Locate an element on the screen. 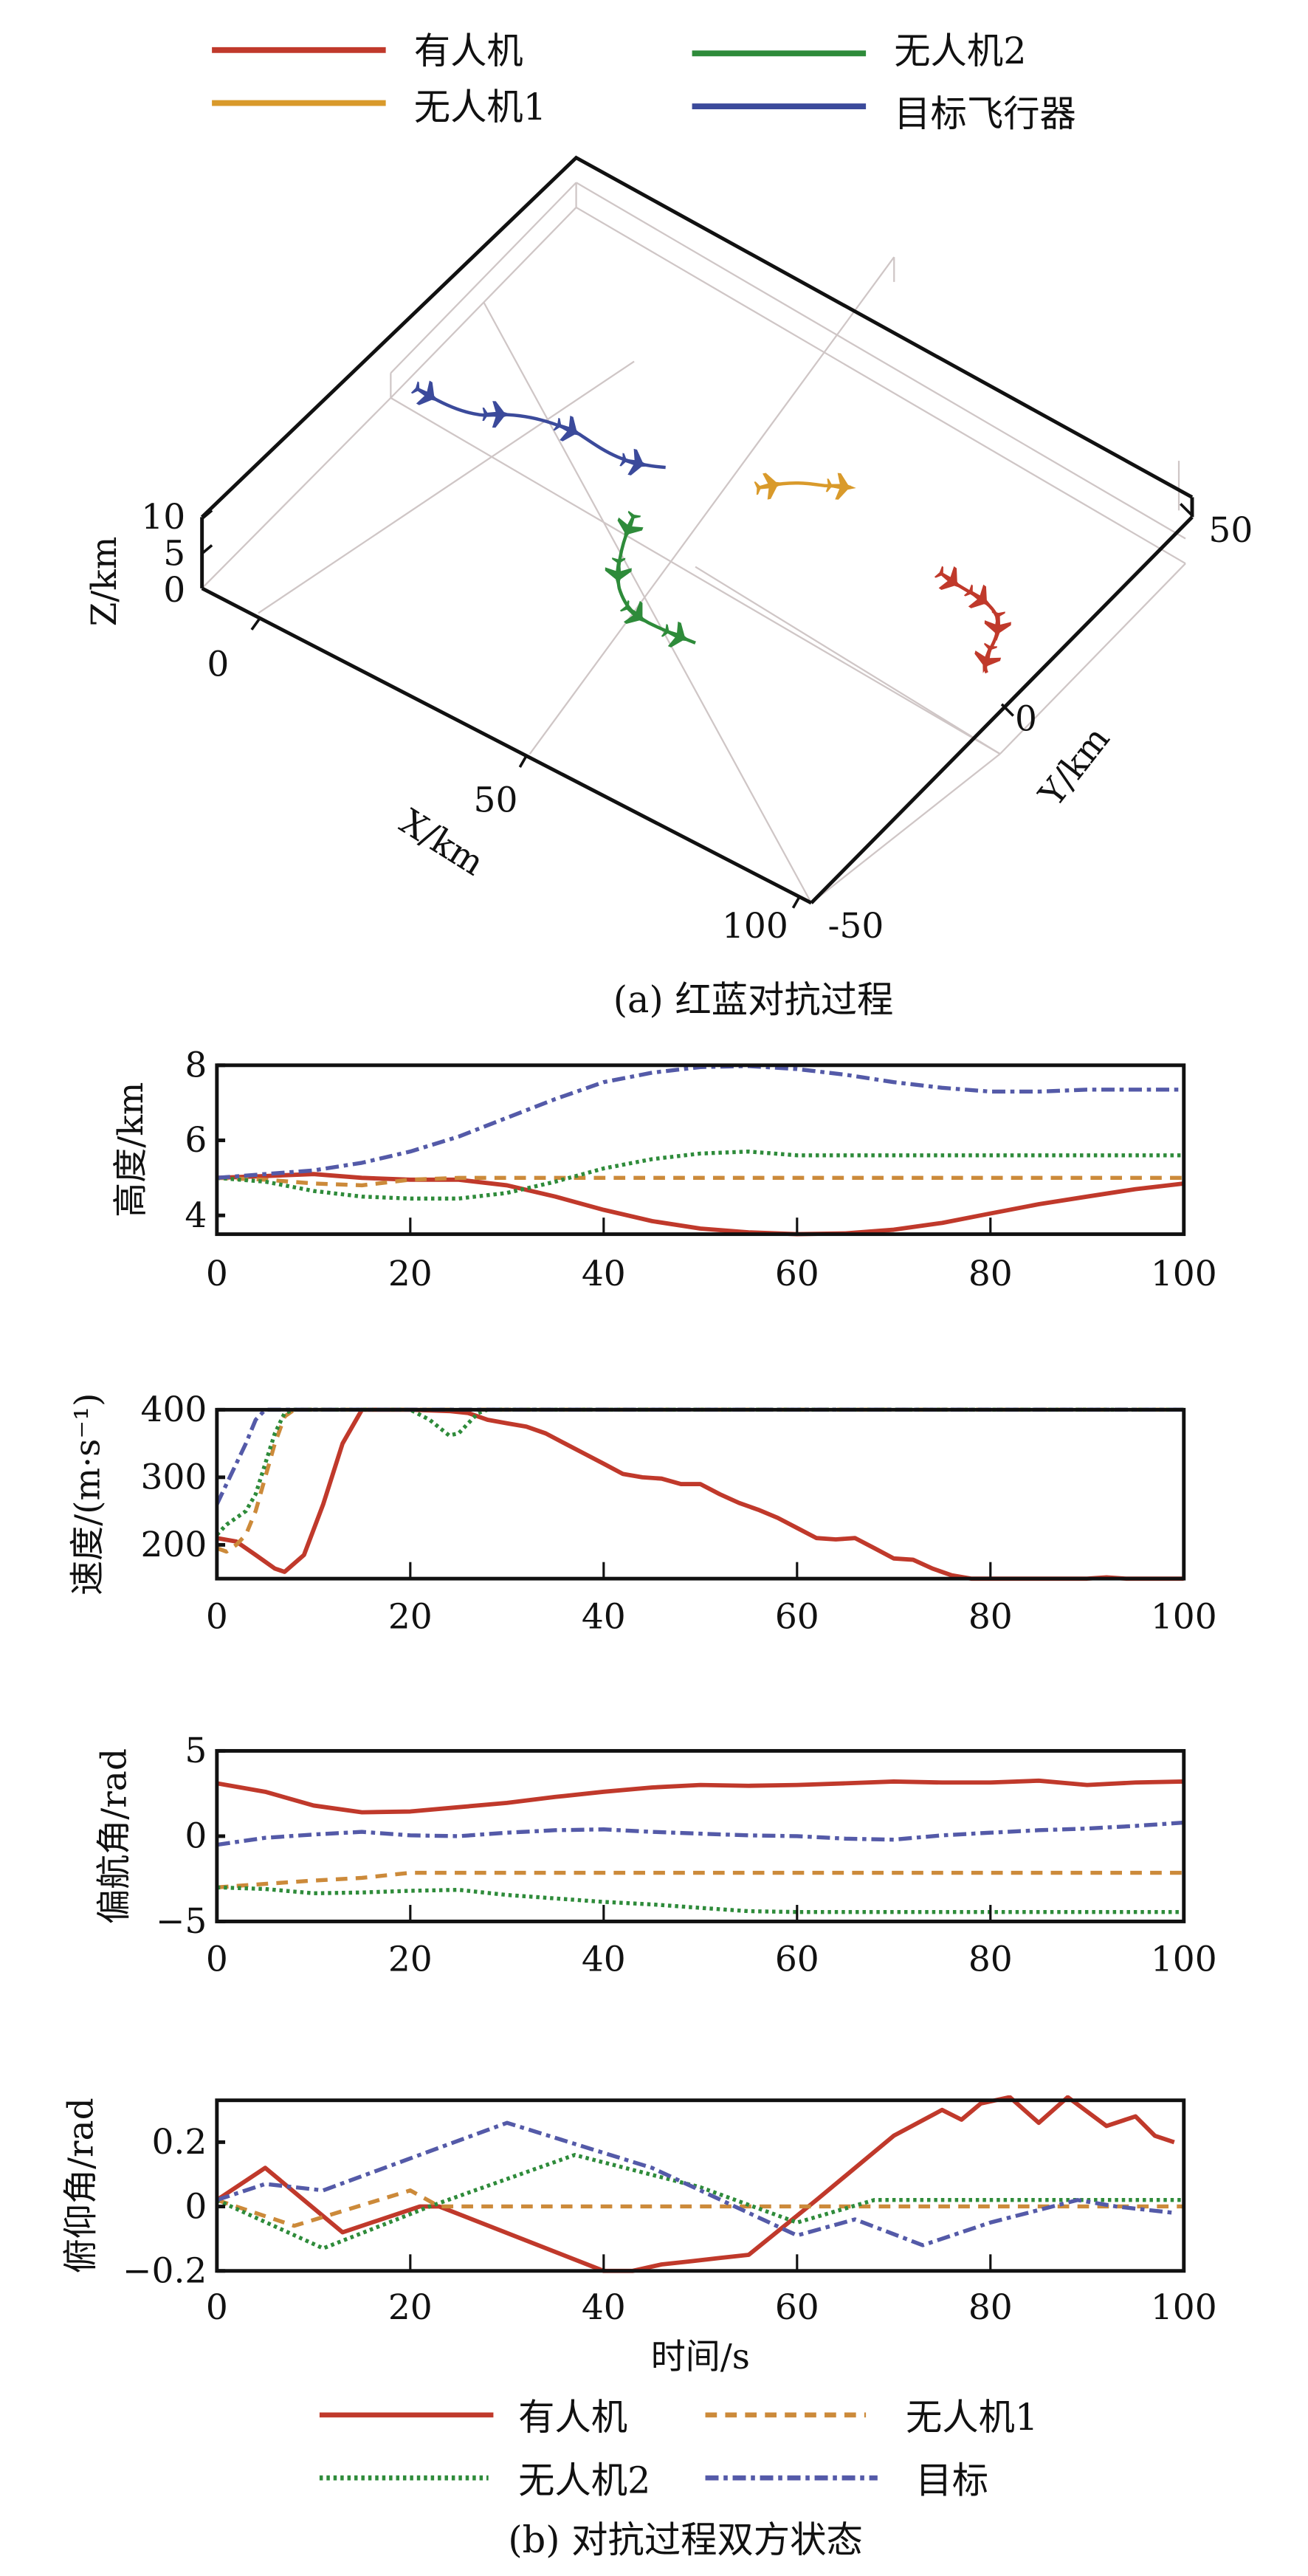 This screenshot has width=1308, height=2576. legend-bottom-label-uav2: 无人机2 is located at coordinates (584, 2480).